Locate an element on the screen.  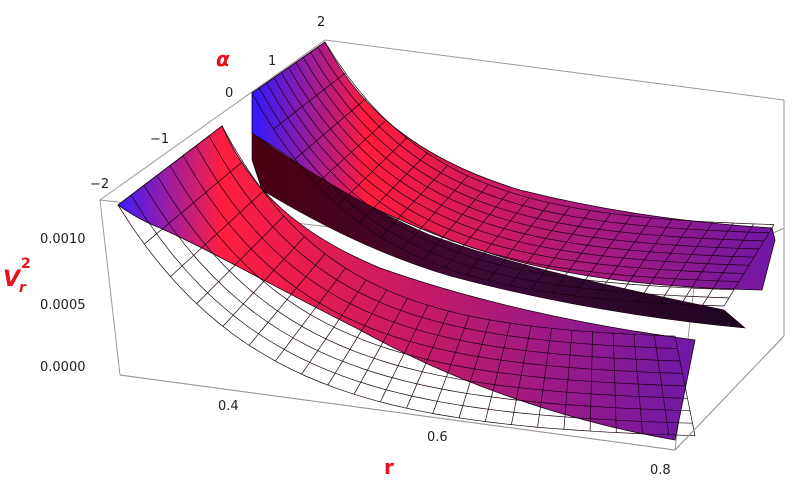
z-axis-label-base: V is located at coordinates (12, 279).